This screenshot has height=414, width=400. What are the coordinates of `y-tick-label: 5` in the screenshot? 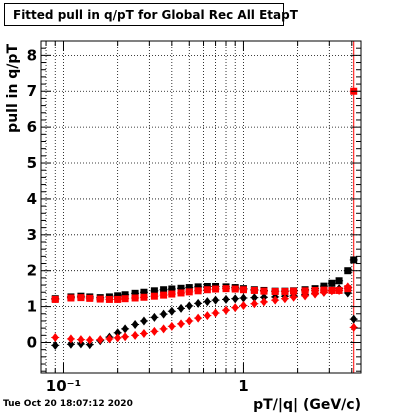 It's located at (32, 163).